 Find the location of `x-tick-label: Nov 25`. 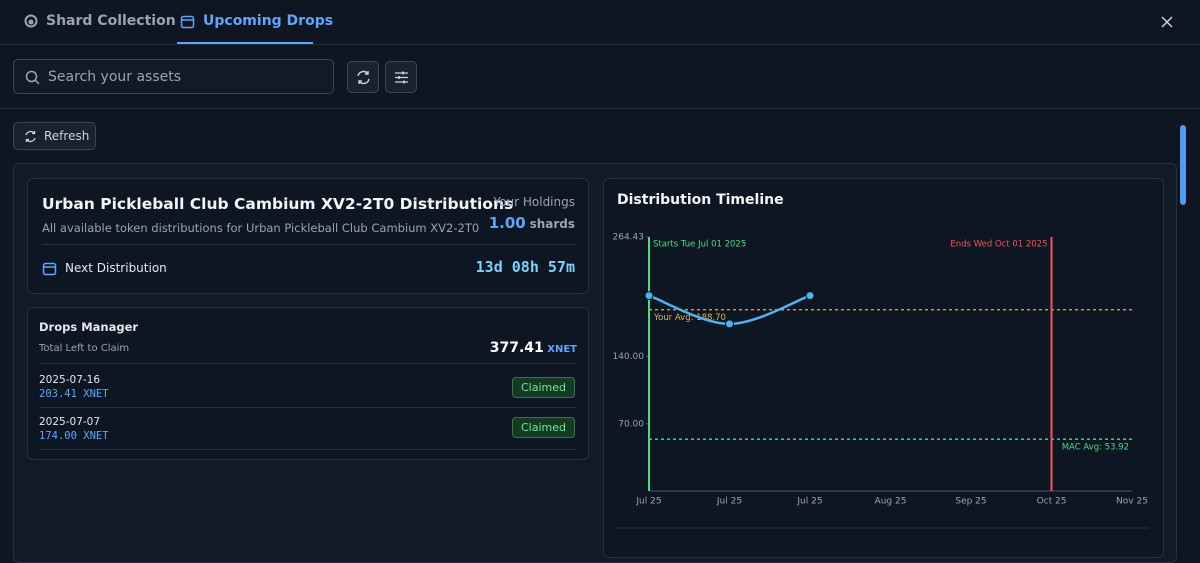

x-tick-label: Nov 25 is located at coordinates (1132, 502).